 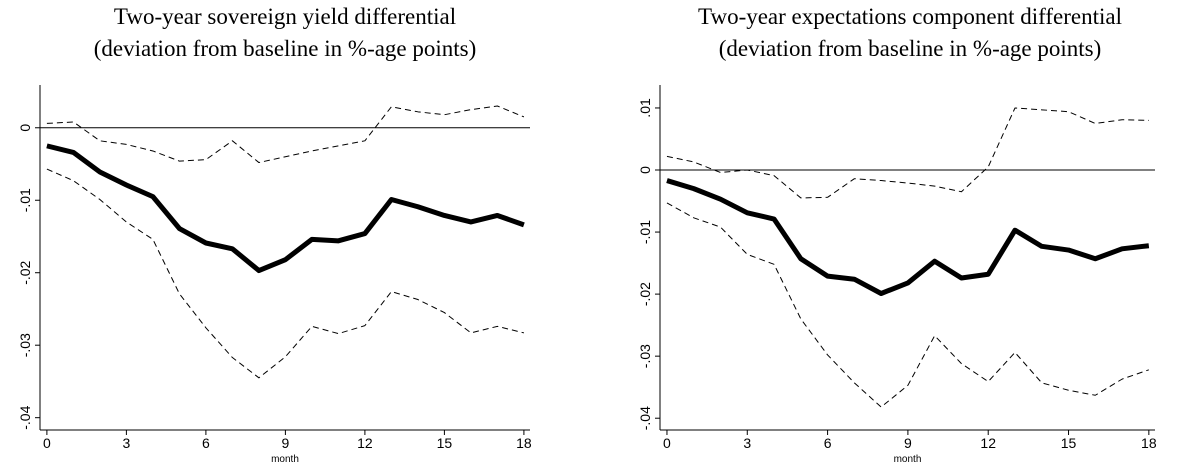 I want to click on y-tick-label: .01, so click(x=645, y=108).